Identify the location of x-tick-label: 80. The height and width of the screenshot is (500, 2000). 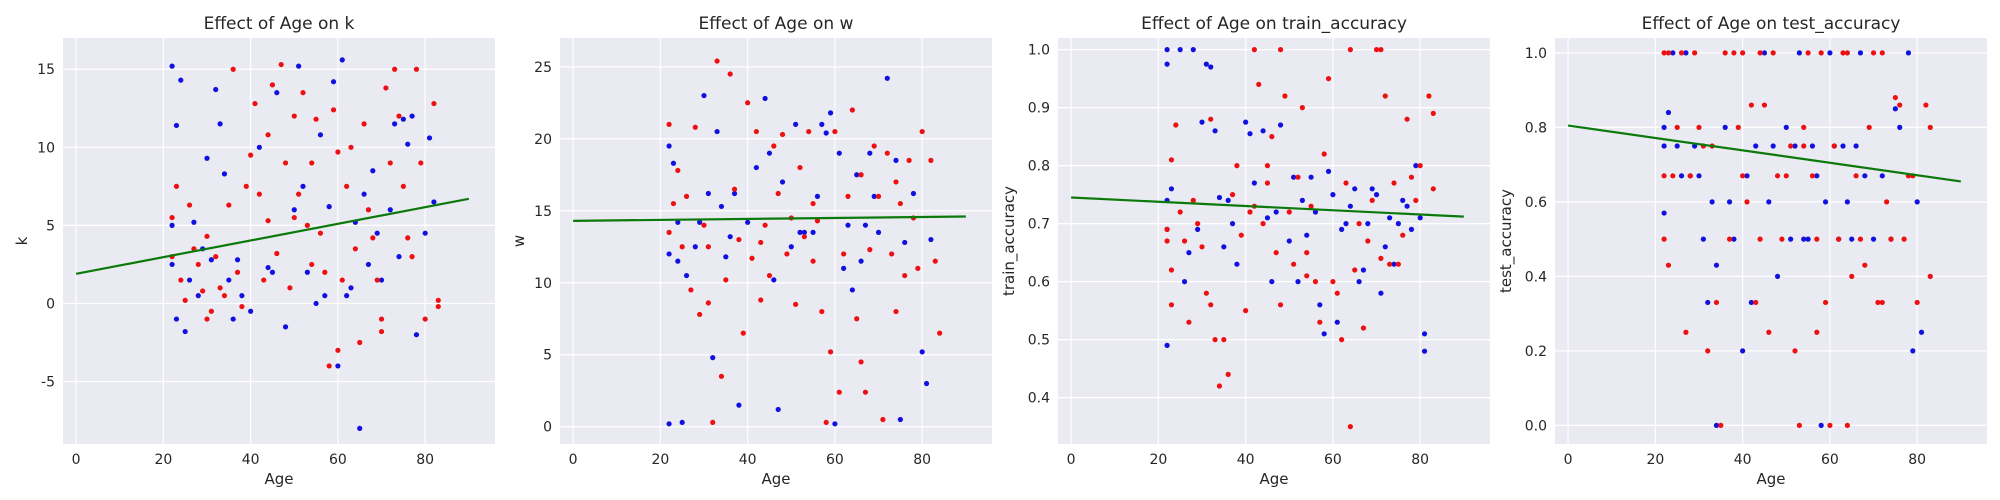
(922, 460).